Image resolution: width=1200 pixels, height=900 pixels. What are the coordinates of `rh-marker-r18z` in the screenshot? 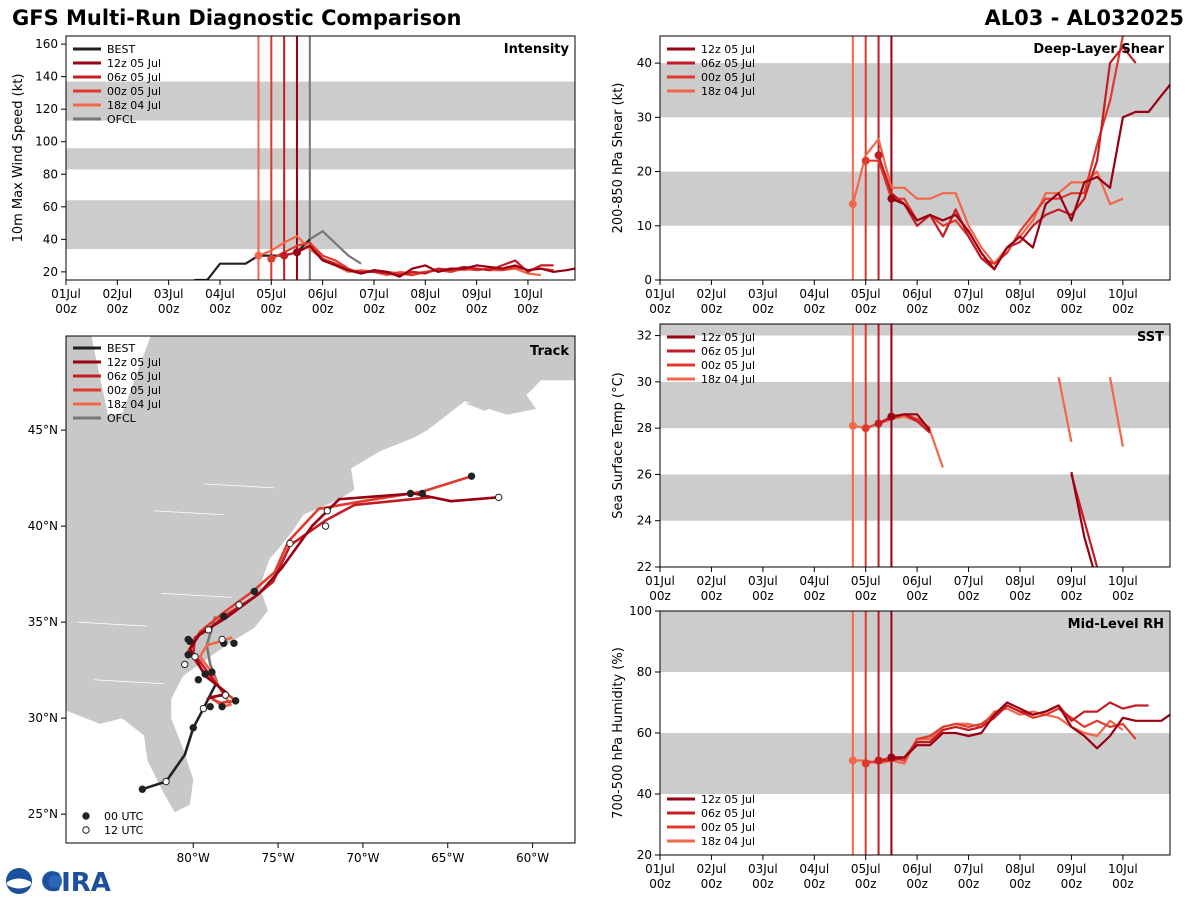 It's located at (852, 760).